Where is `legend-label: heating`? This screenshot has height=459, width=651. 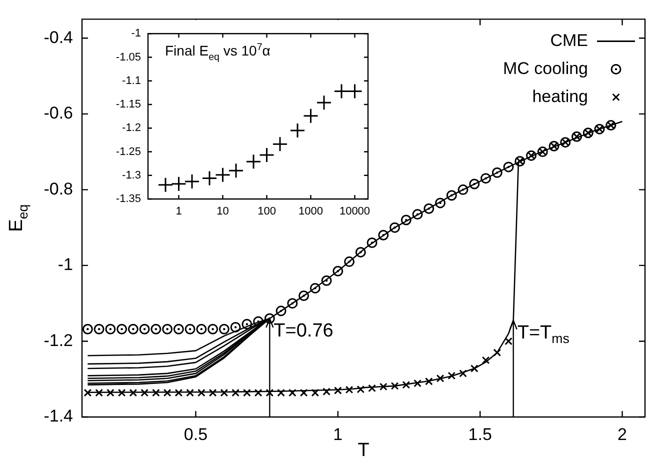
legend-label: heating is located at coordinates (560, 96).